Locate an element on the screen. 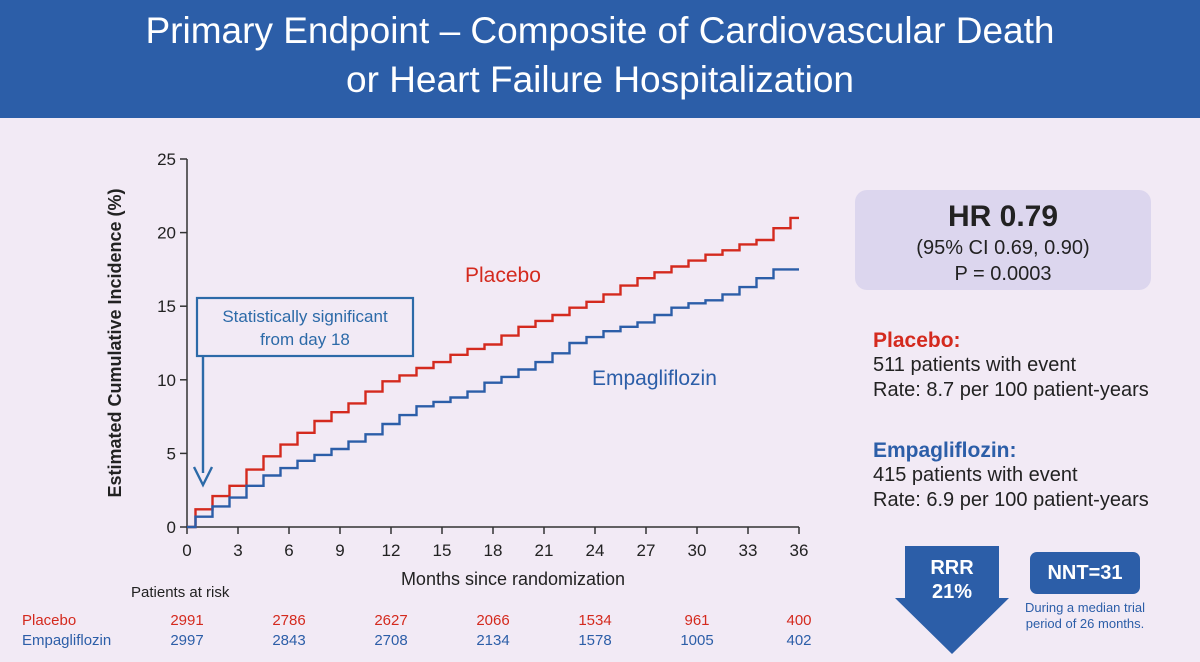  x-tick-label: 36 is located at coordinates (799, 550).